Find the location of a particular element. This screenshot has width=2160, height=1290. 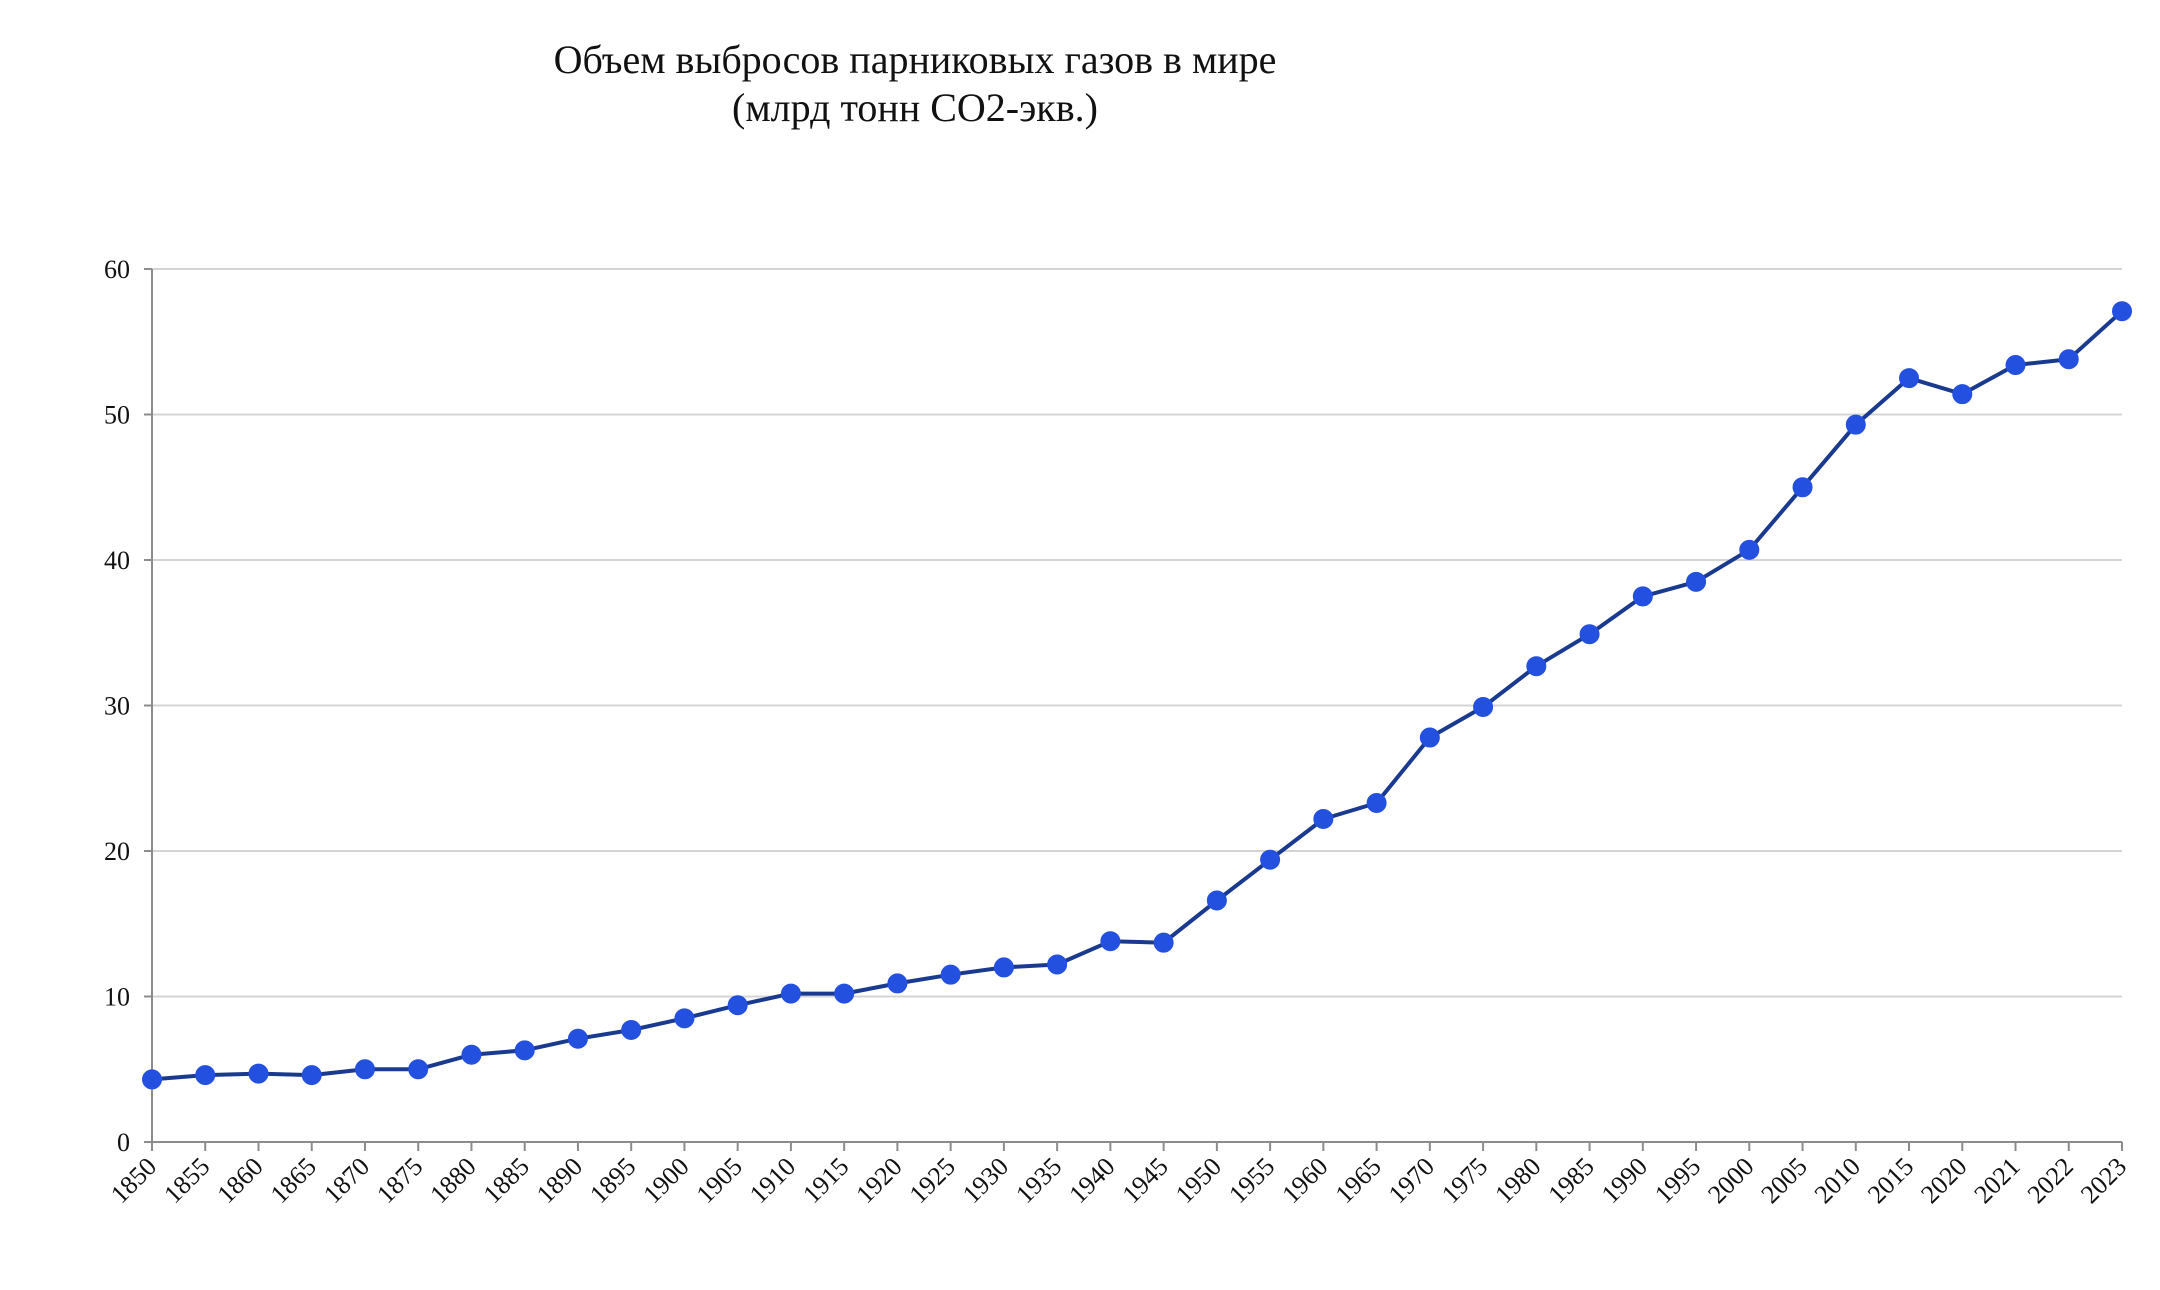

x-tick-label: 1875 is located at coordinates (399, 1180).